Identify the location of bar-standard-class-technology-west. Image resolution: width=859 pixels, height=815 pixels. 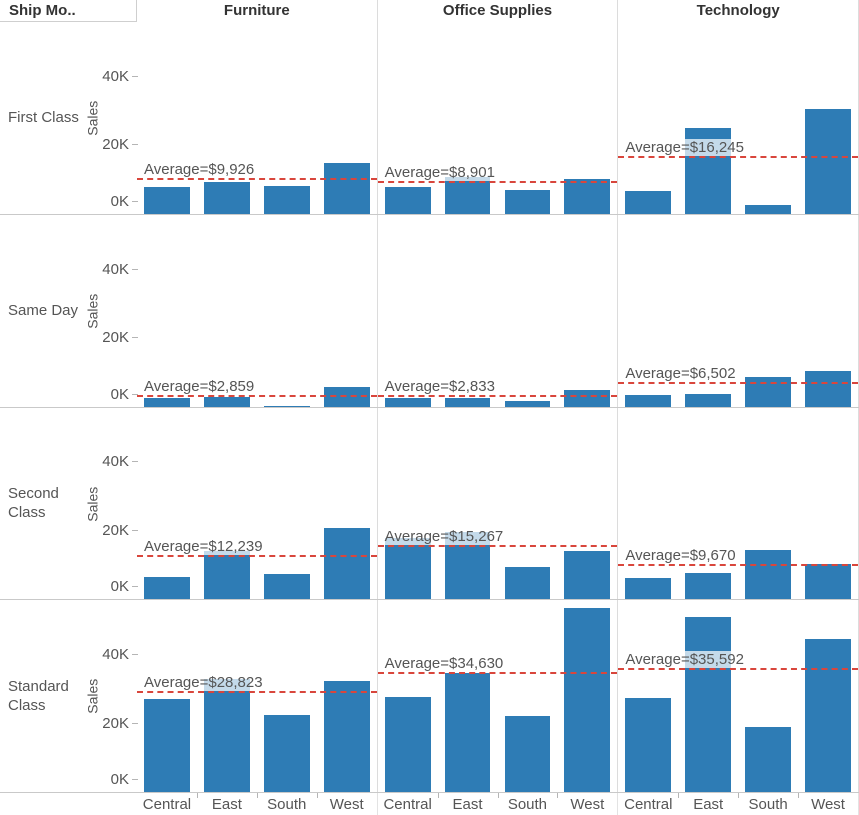
(828, 715).